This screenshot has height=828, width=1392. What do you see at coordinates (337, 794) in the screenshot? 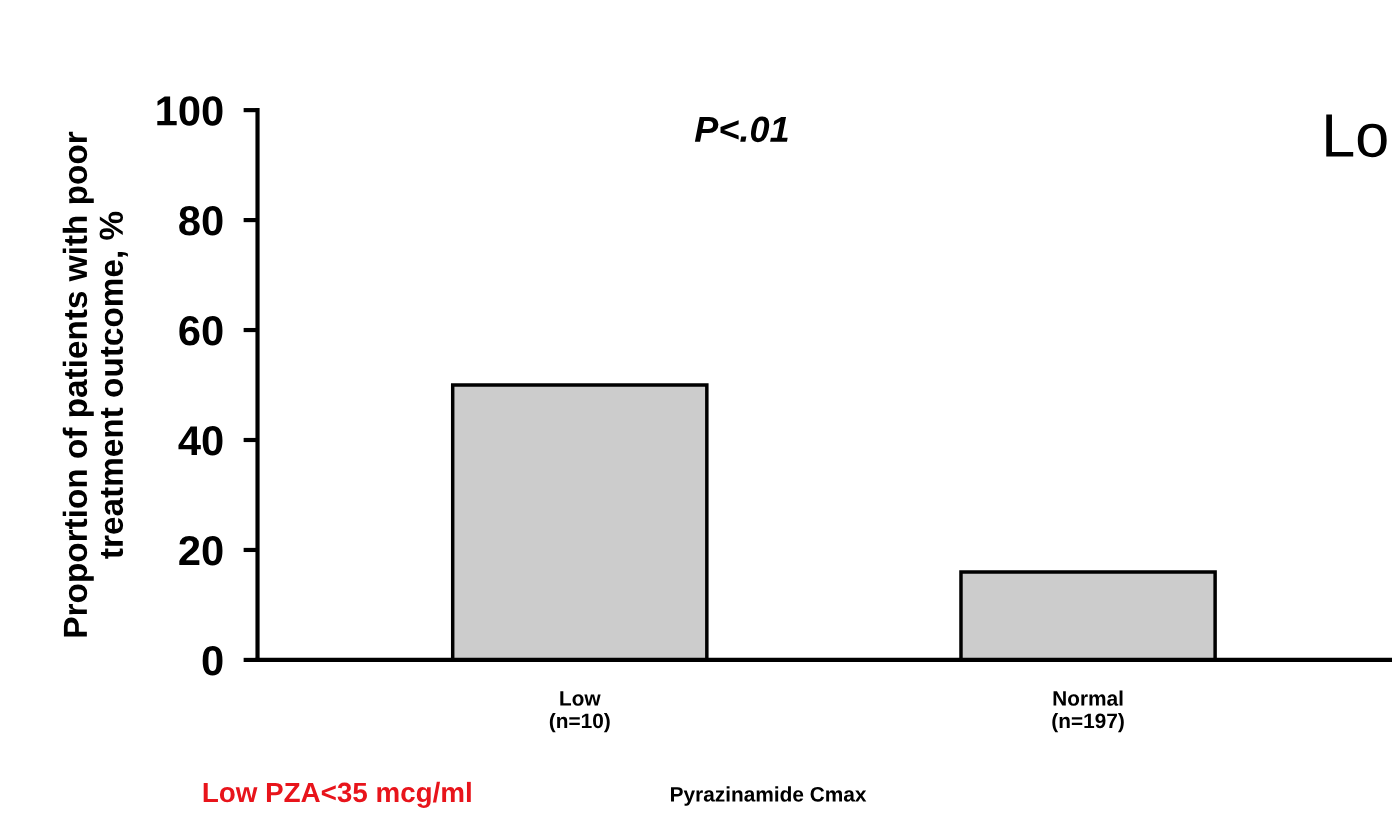
I see `text: Low PZA<35 mcg/ml` at bounding box center [337, 794].